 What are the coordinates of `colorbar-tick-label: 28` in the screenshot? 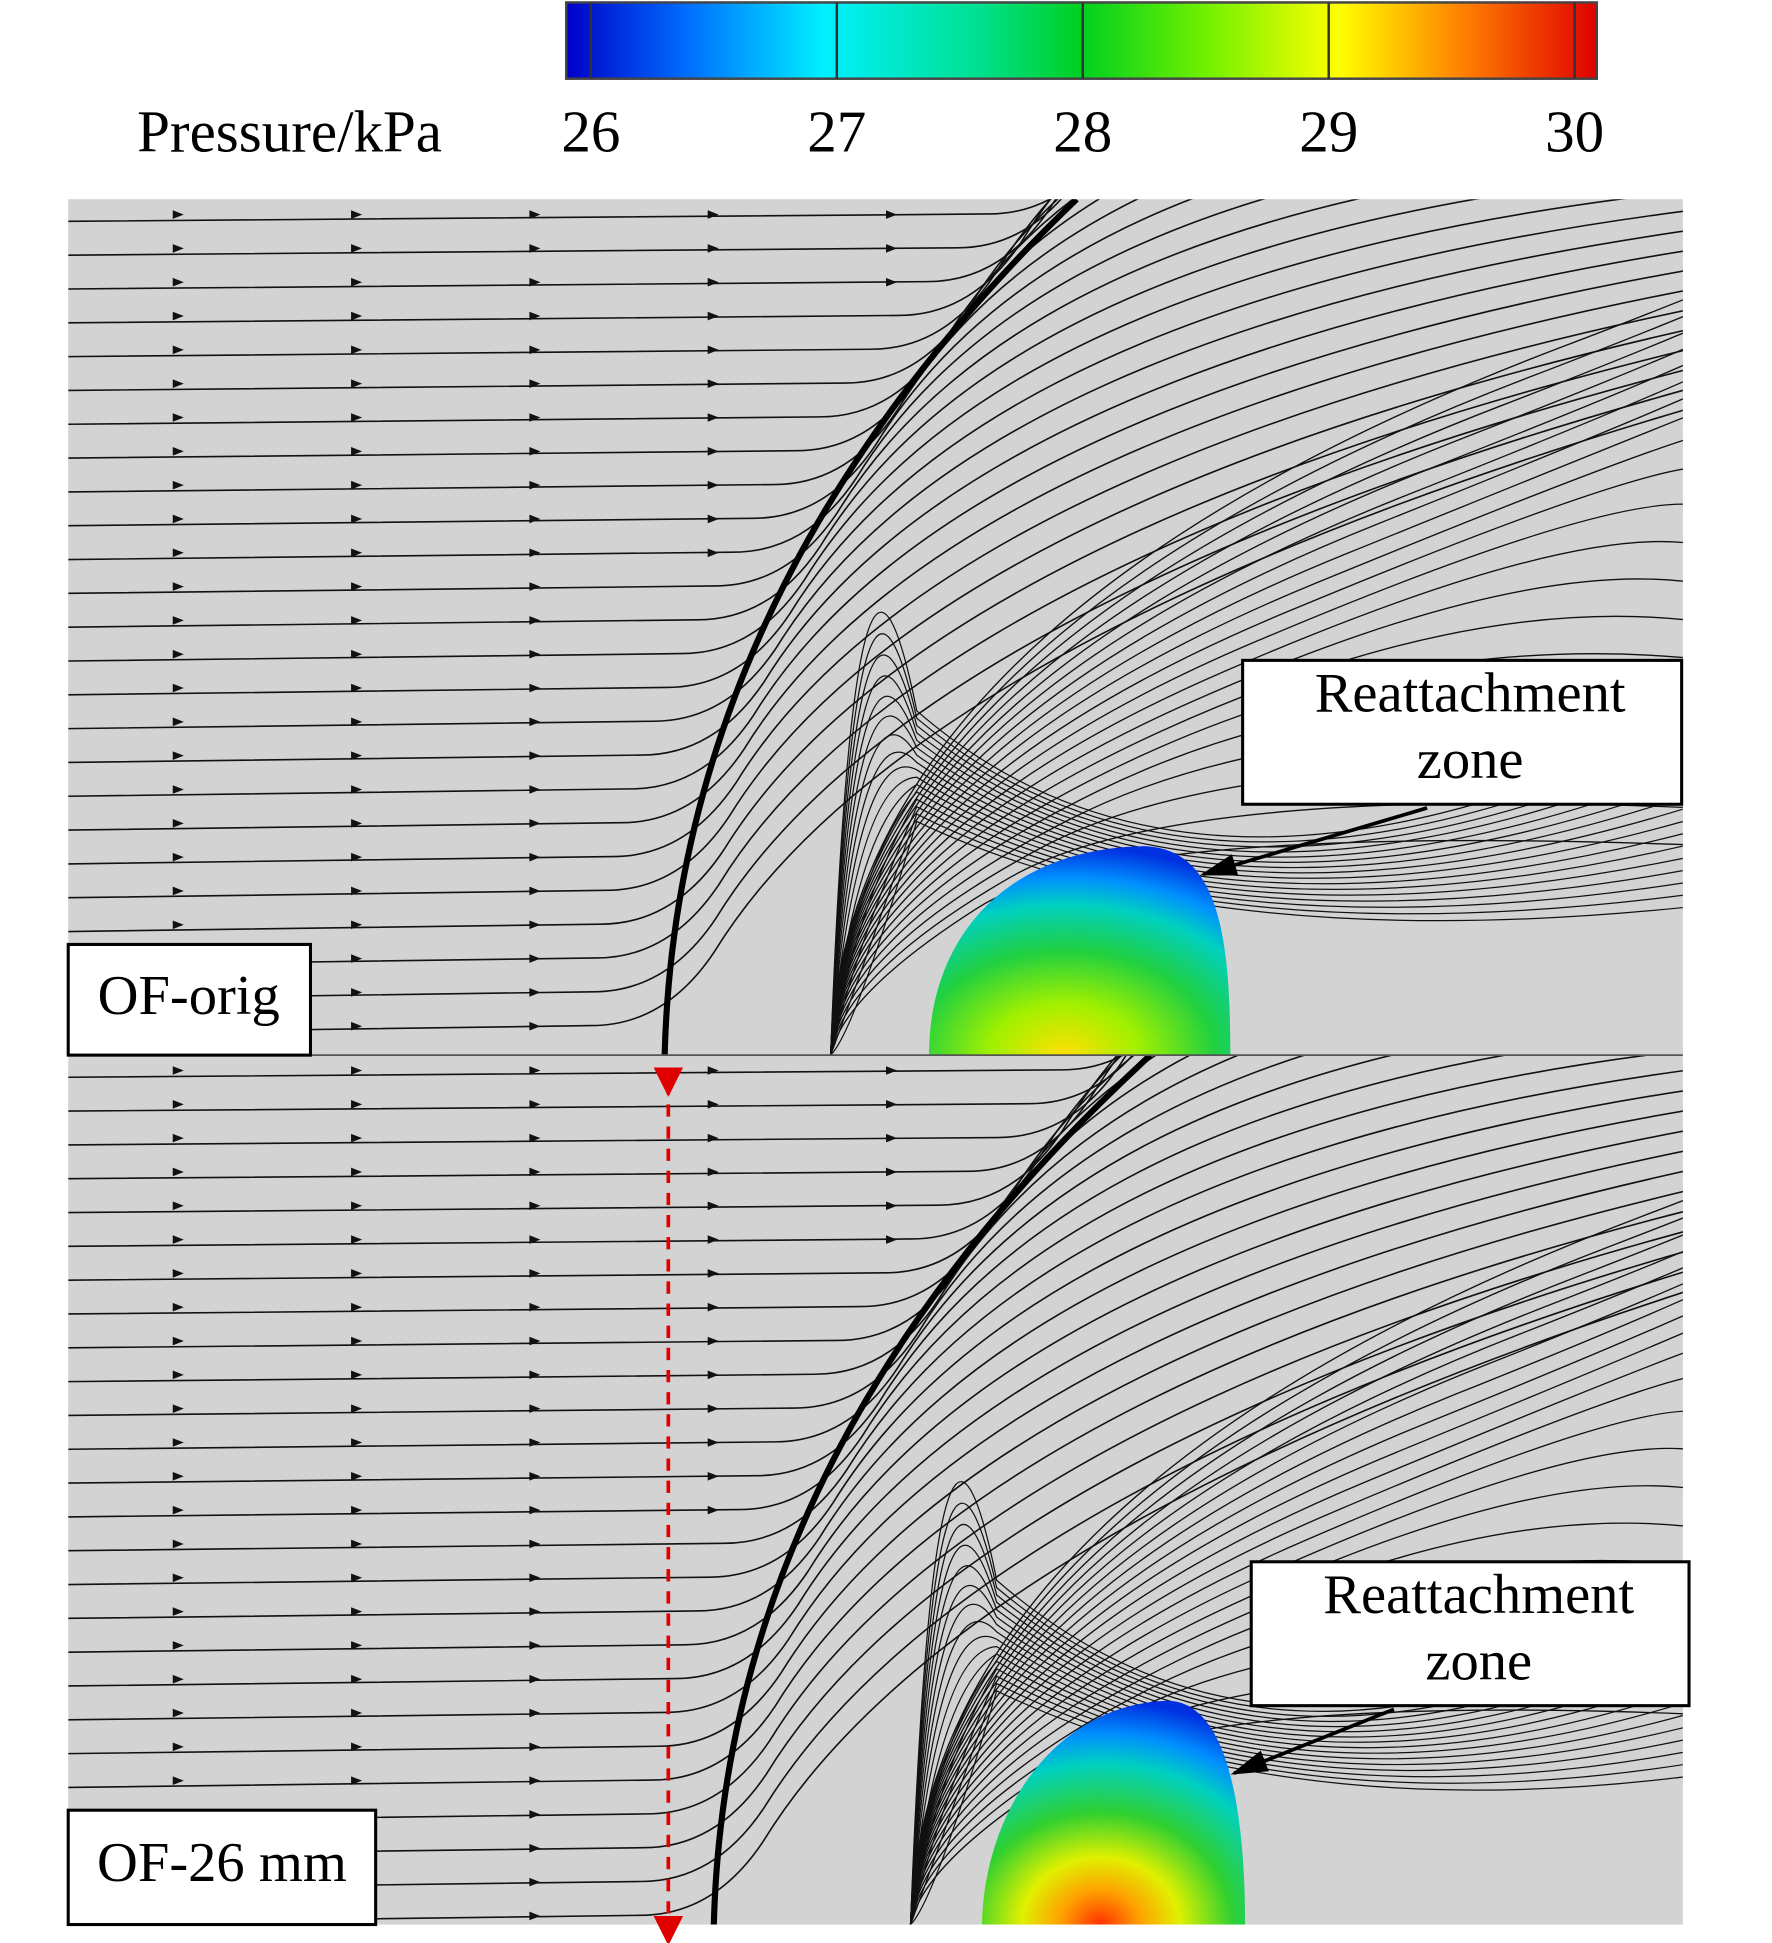 It's located at (1082, 131).